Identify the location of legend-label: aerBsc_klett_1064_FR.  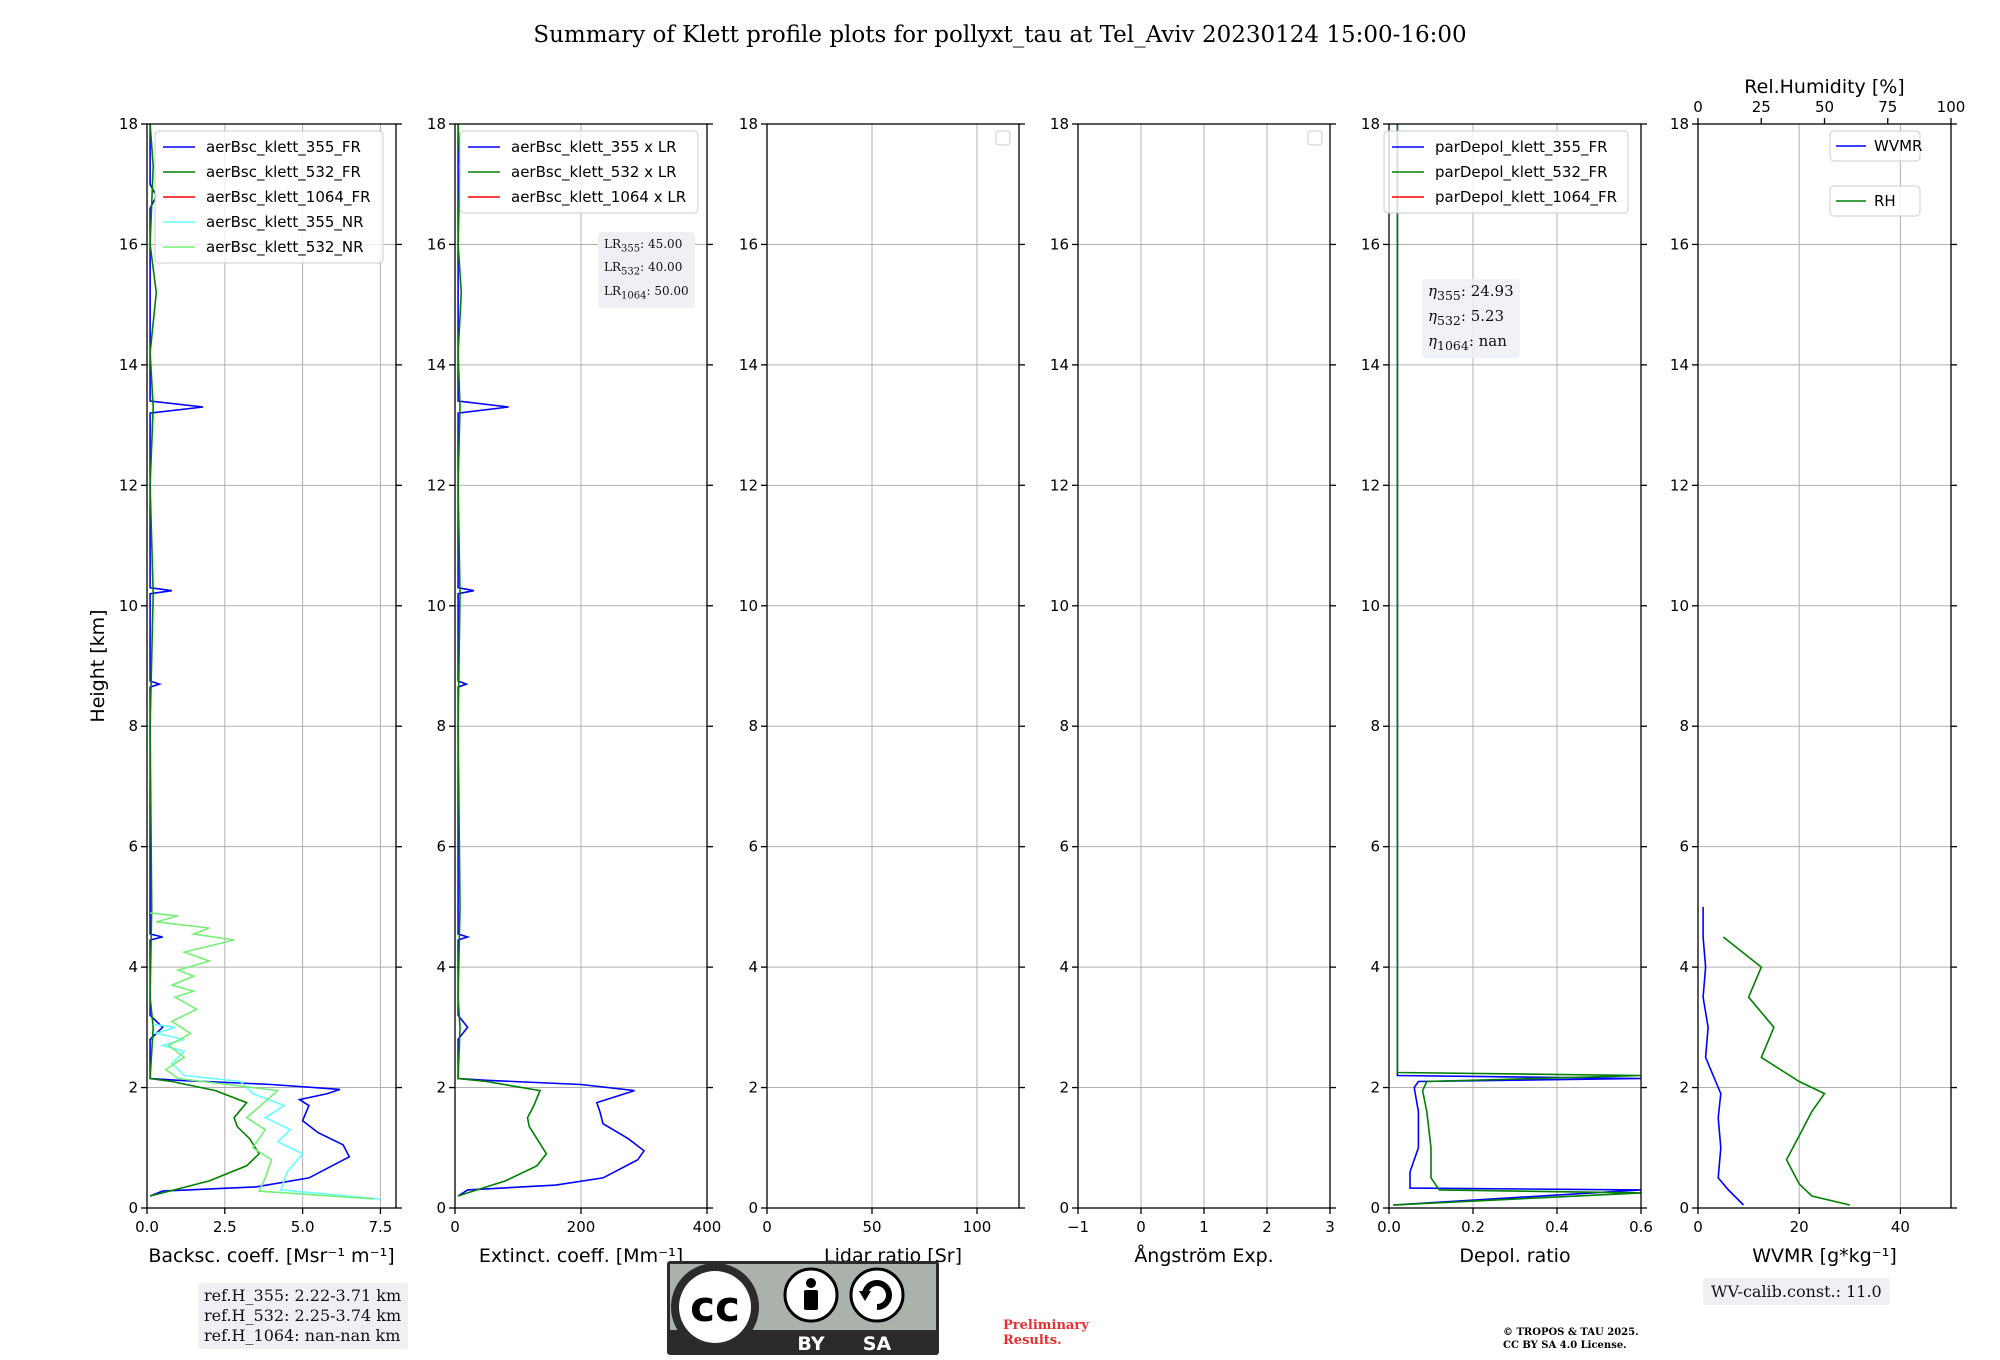
(288, 197).